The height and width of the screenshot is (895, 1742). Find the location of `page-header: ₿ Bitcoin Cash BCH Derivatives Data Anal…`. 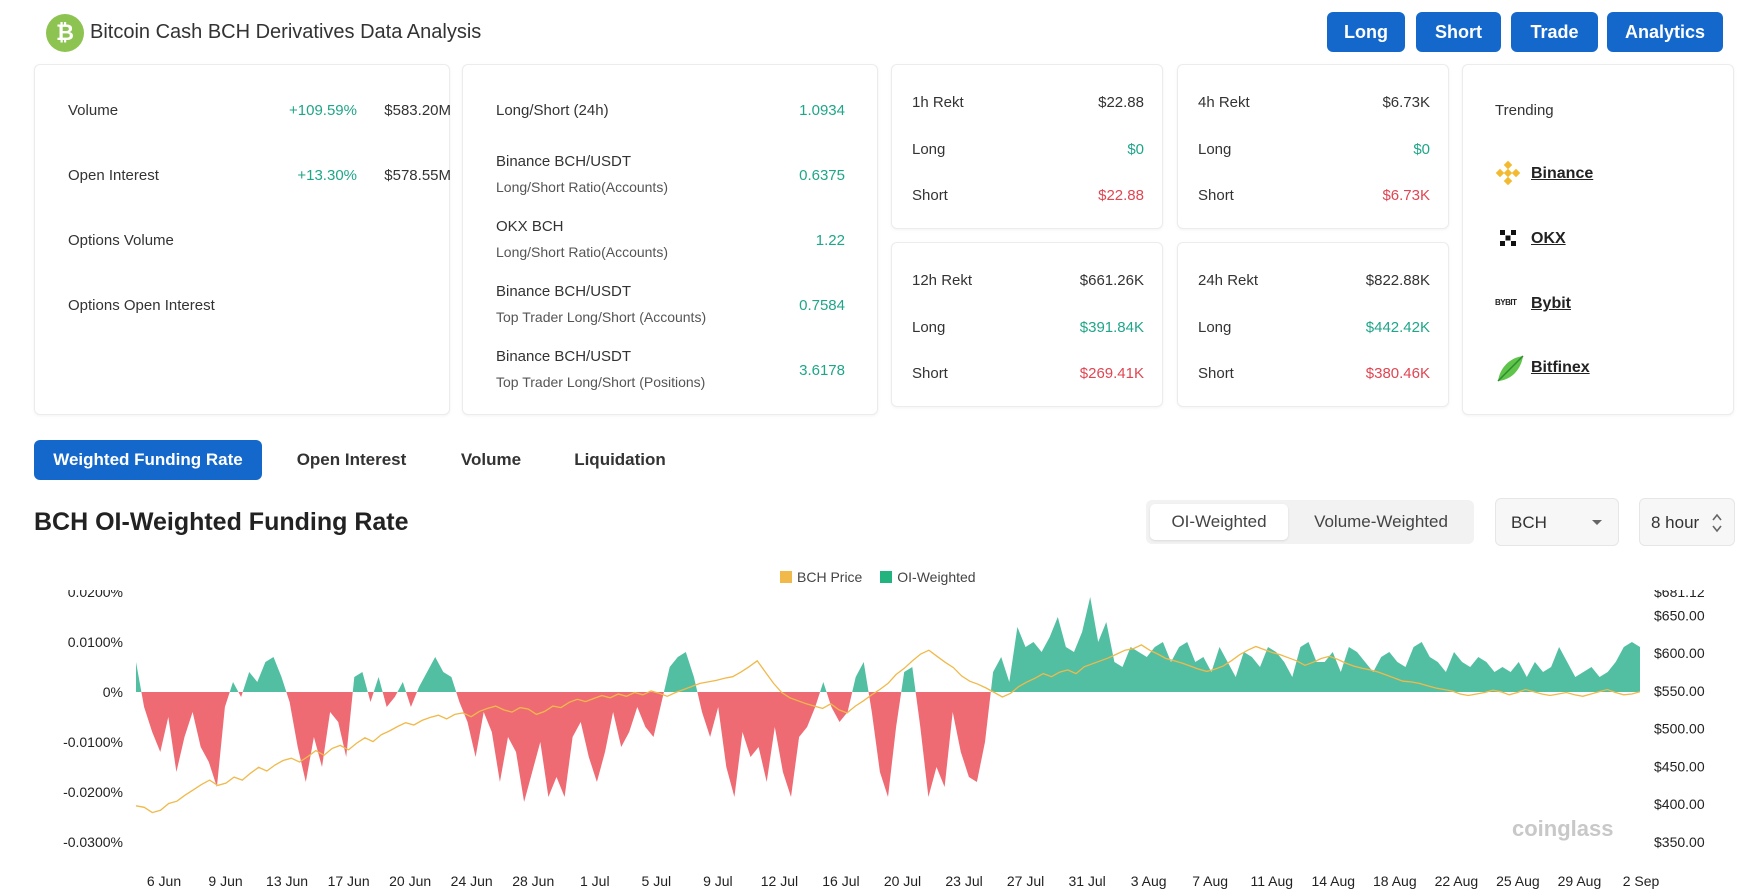

page-header: ₿ Bitcoin Cash BCH Derivatives Data Anal… is located at coordinates (871, 32).